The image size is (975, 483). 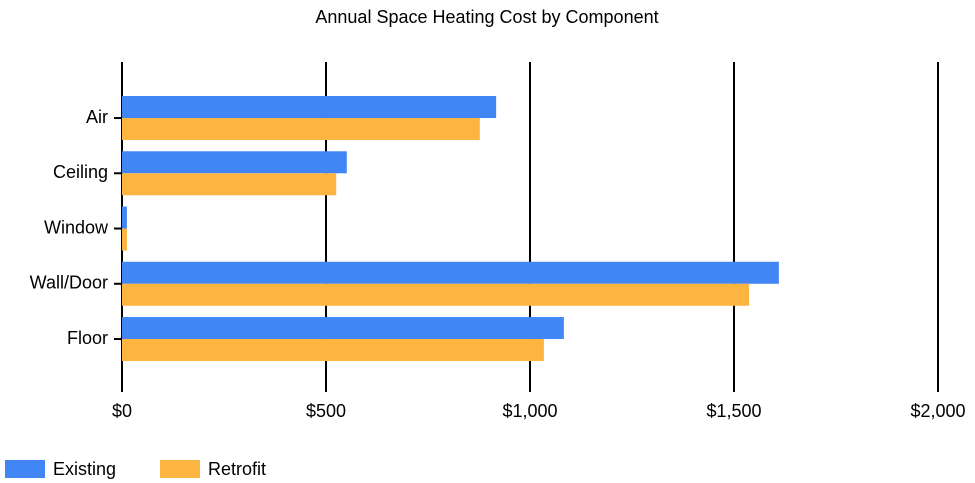 What do you see at coordinates (486, 17) in the screenshot?
I see `chart-title: Annual Space Heating Cost by Component` at bounding box center [486, 17].